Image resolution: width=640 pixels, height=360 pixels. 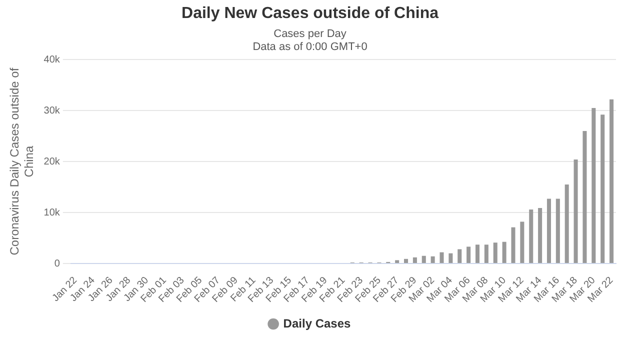 I want to click on chart-title: Daily New Cases outside of China, so click(x=310, y=13).